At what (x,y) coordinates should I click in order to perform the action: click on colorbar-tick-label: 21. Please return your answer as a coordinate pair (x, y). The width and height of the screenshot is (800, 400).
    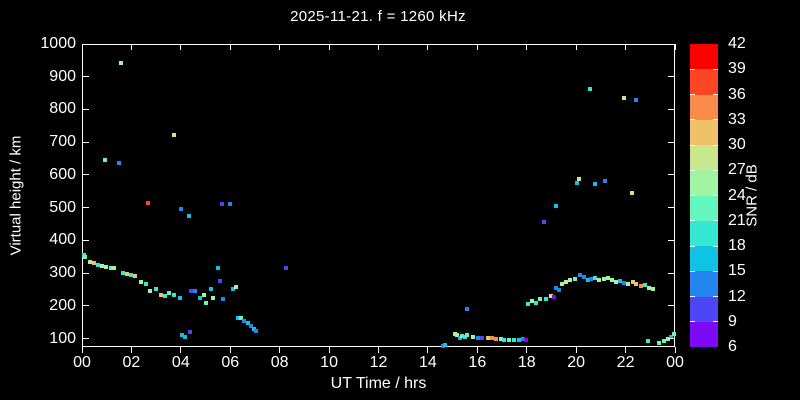
    Looking at the image, I should click on (737, 220).